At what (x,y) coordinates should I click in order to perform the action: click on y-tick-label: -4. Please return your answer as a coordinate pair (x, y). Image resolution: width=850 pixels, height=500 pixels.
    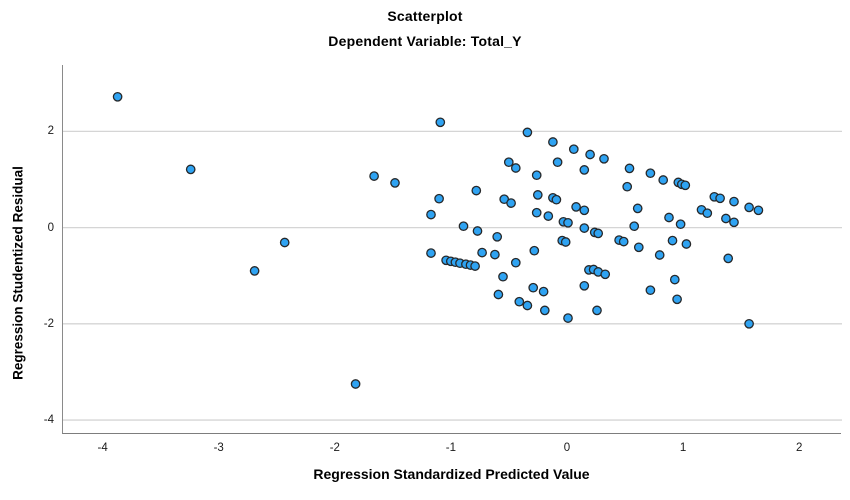
    Looking at the image, I should click on (48, 420).